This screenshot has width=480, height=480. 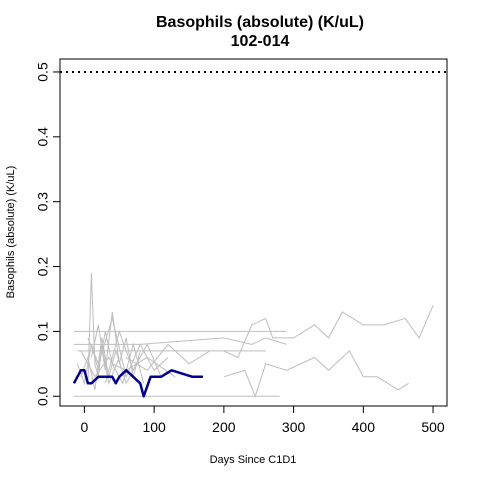 I want to click on chart-subtitle: 102-014, so click(x=260, y=41).